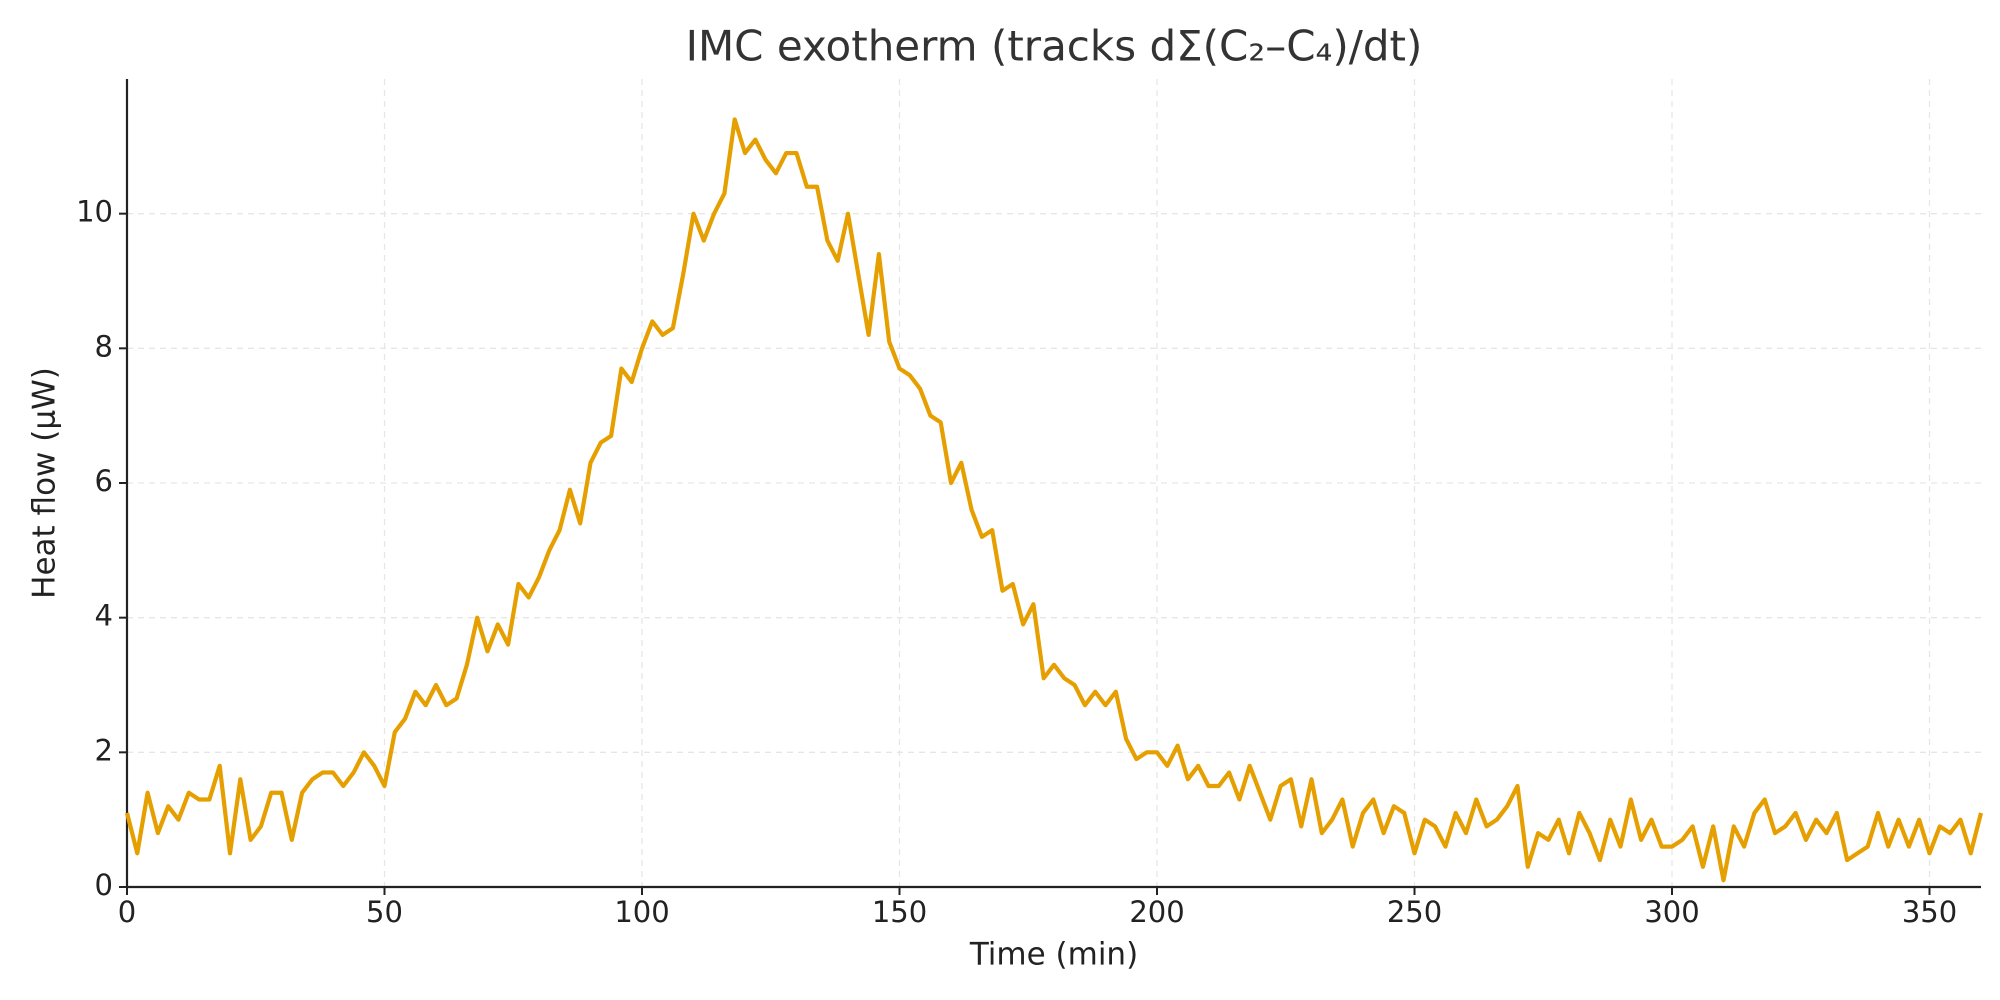 The height and width of the screenshot is (1000, 2000). Describe the element at coordinates (104, 346) in the screenshot. I see `y-tick-label: 8` at that location.